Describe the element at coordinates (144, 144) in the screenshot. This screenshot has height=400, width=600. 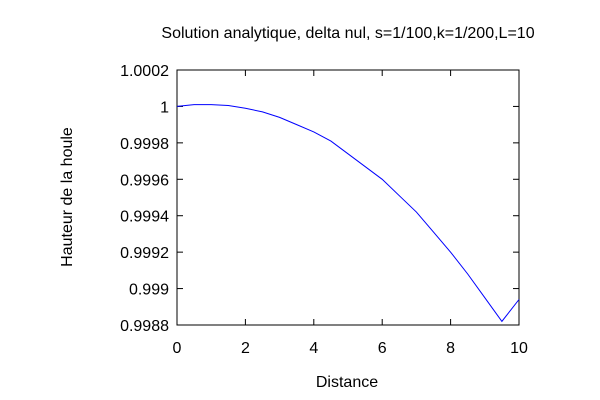
I see `y-tick-label: 0.9998` at that location.